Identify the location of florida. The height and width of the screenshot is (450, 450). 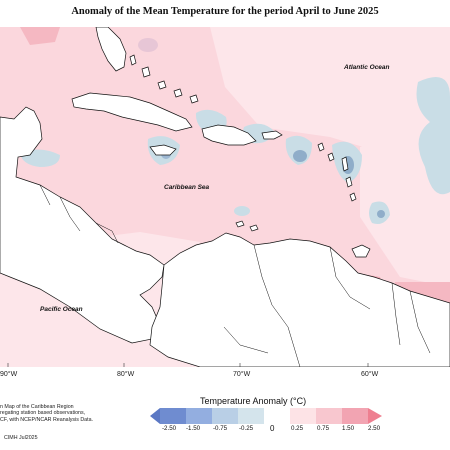
(111, 49).